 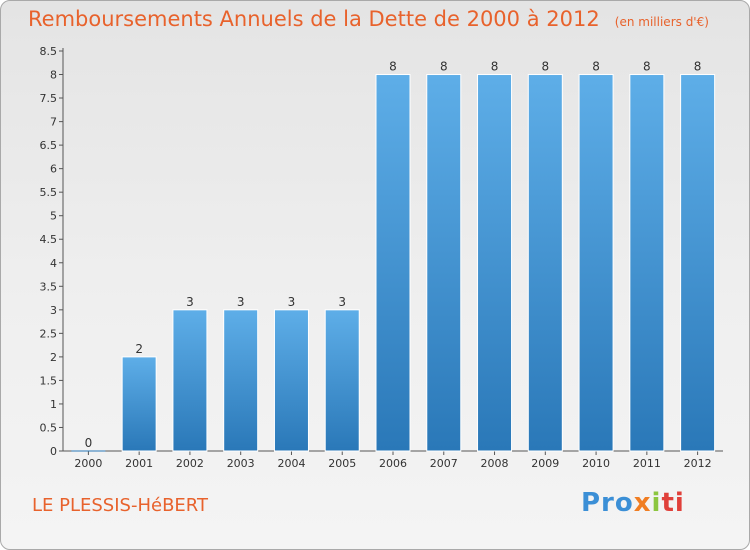 What do you see at coordinates (241, 302) in the screenshot?
I see `data-label-2003: 3` at bounding box center [241, 302].